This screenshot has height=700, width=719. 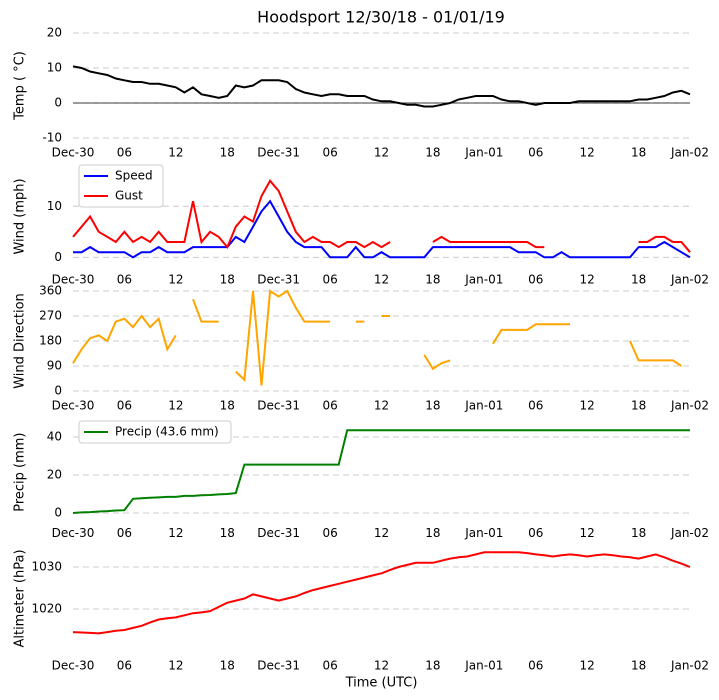 I want to click on y-axis-label: Wind Direction, so click(x=20, y=341).